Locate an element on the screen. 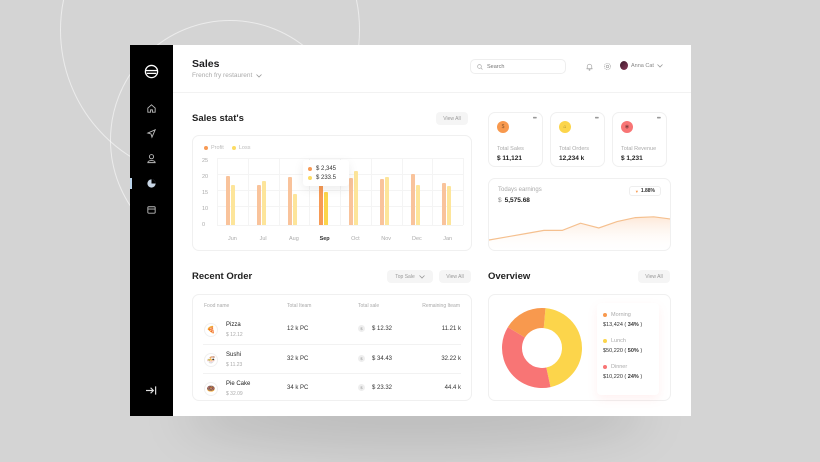  restaurant-selector: French fry restaurent is located at coordinates (227, 75).